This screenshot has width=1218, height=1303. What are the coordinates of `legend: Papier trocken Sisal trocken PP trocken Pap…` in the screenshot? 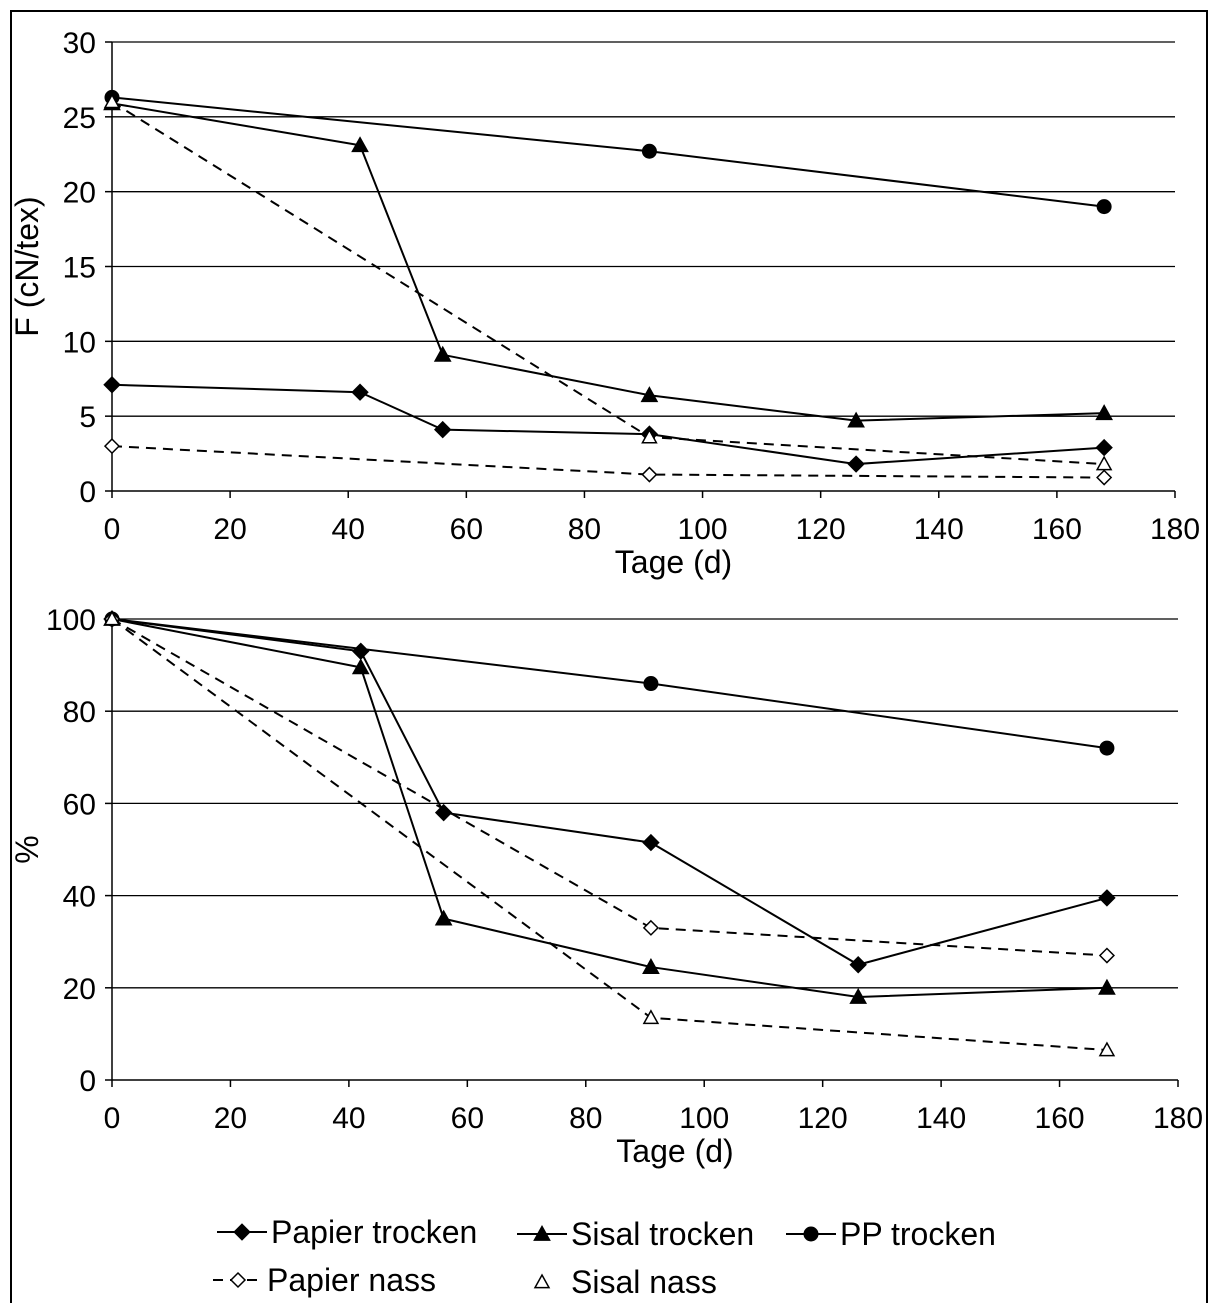 It's located at (604, 1257).